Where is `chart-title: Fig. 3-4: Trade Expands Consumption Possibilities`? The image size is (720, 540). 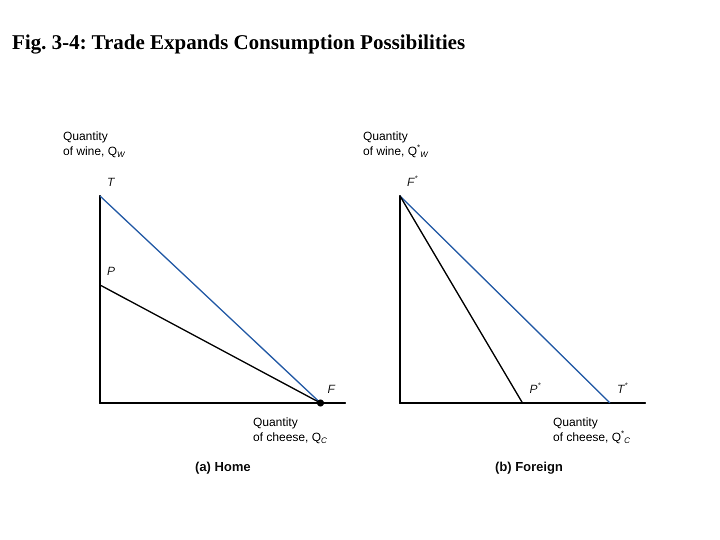 chart-title: Fig. 3-4: Trade Expands Consumption Possibilities is located at coordinates (239, 42).